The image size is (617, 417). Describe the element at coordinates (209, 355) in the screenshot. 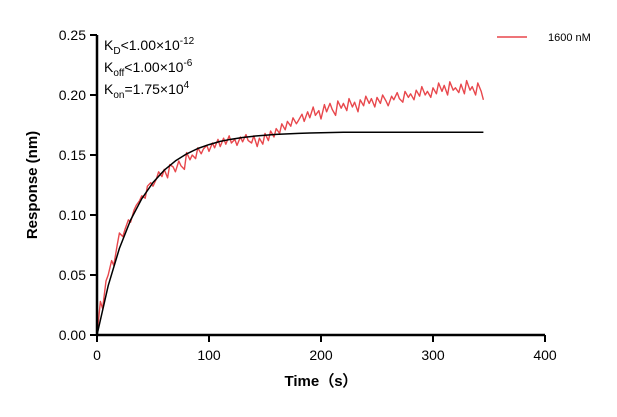

I see `x-tick-label: 100` at that location.